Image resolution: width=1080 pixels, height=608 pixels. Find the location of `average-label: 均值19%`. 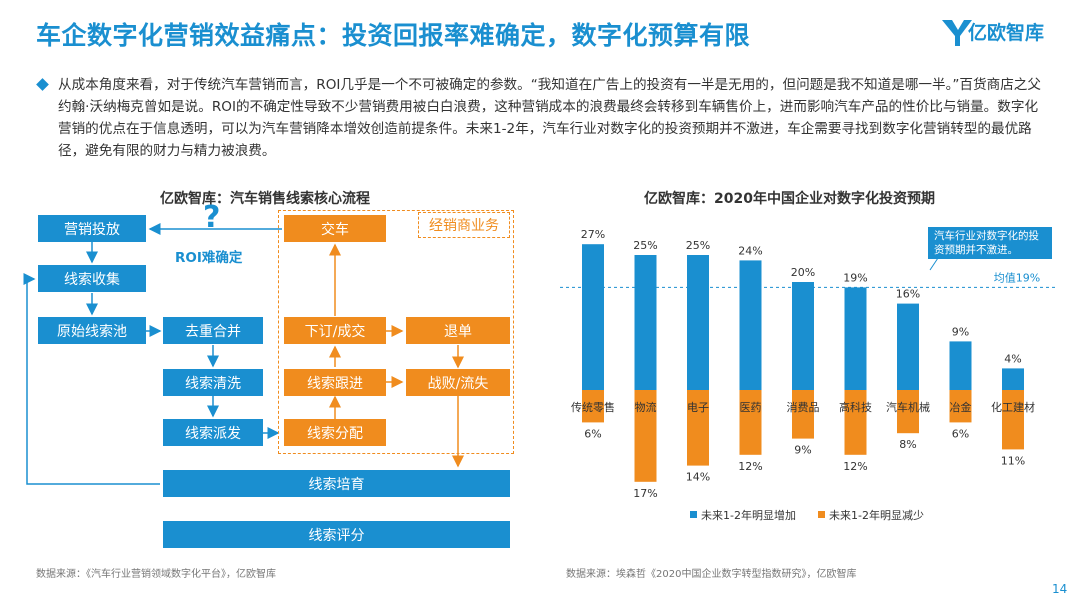

average-label: 均值19% is located at coordinates (1017, 277).